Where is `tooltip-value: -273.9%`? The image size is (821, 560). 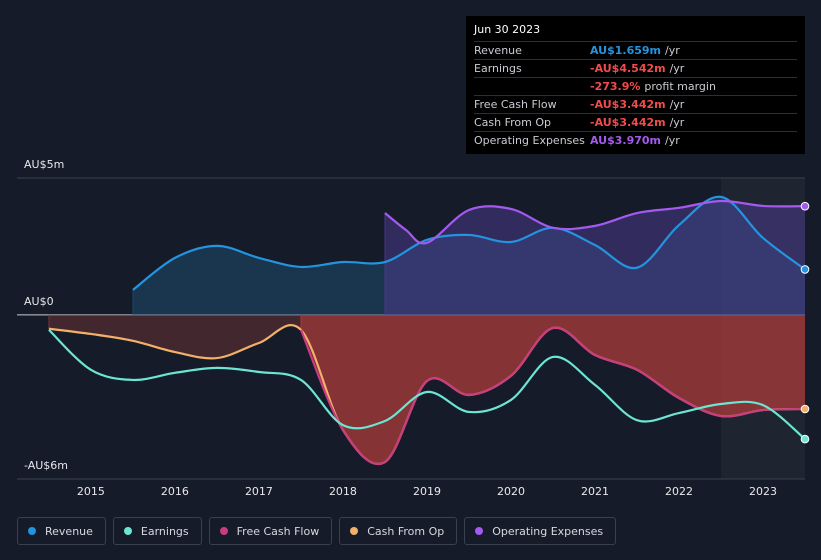 tooltip-value: -273.9% is located at coordinates (615, 86).